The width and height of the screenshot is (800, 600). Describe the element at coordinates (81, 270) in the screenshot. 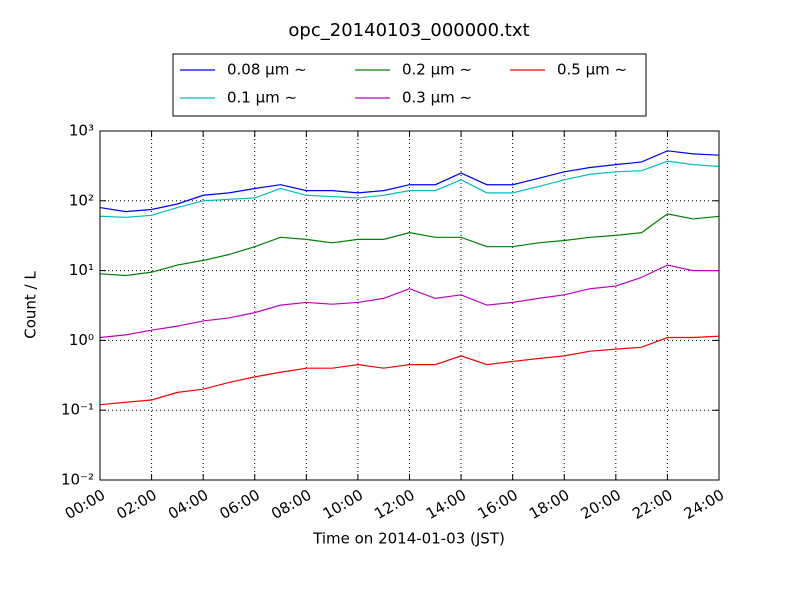

I see `y-tick-label: 10¹` at that location.